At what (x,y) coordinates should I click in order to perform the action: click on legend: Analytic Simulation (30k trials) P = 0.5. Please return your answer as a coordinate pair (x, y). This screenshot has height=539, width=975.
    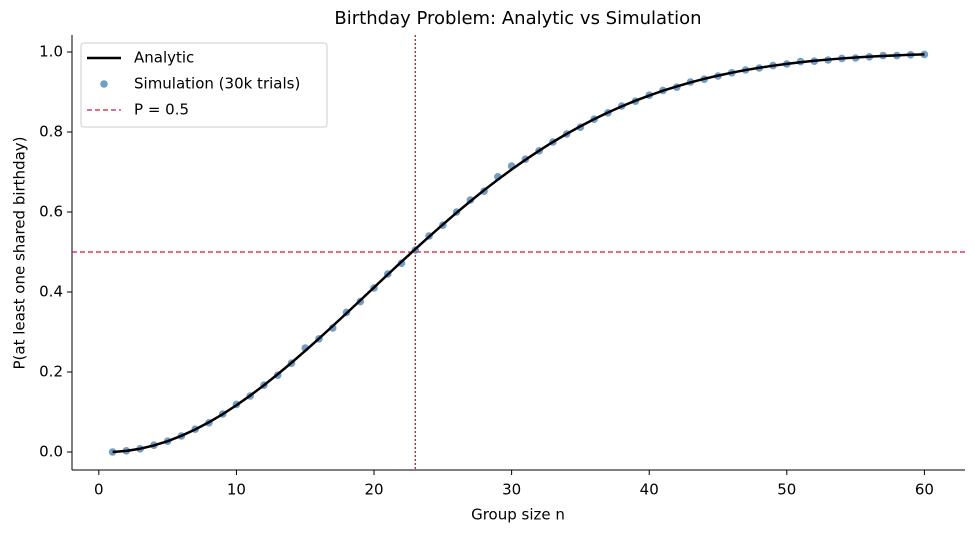
    Looking at the image, I should click on (204, 85).